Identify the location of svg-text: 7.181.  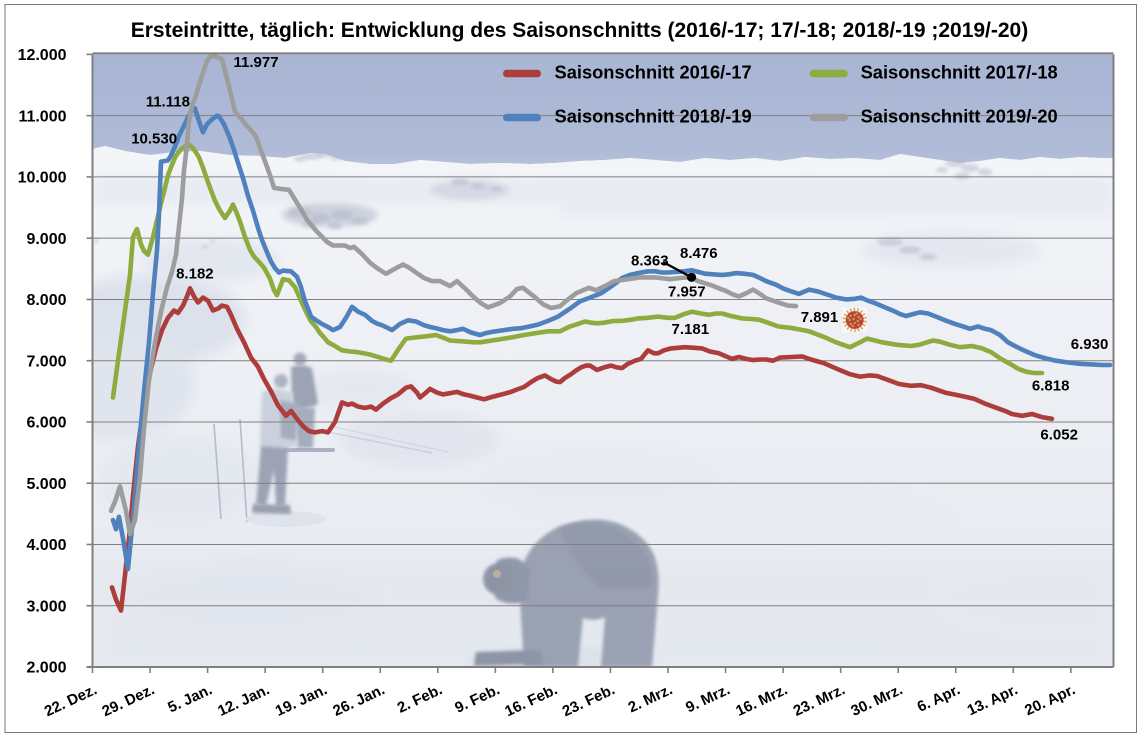
(691, 329).